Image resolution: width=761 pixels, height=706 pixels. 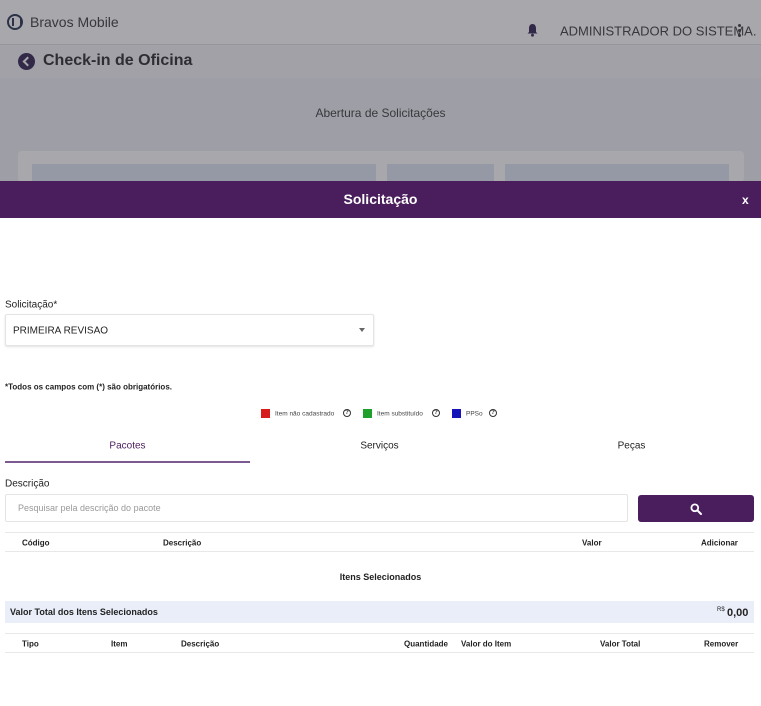 What do you see at coordinates (658, 31) in the screenshot?
I see `user-name: ADMINISTRADOR DO SISTEMA.` at bounding box center [658, 31].